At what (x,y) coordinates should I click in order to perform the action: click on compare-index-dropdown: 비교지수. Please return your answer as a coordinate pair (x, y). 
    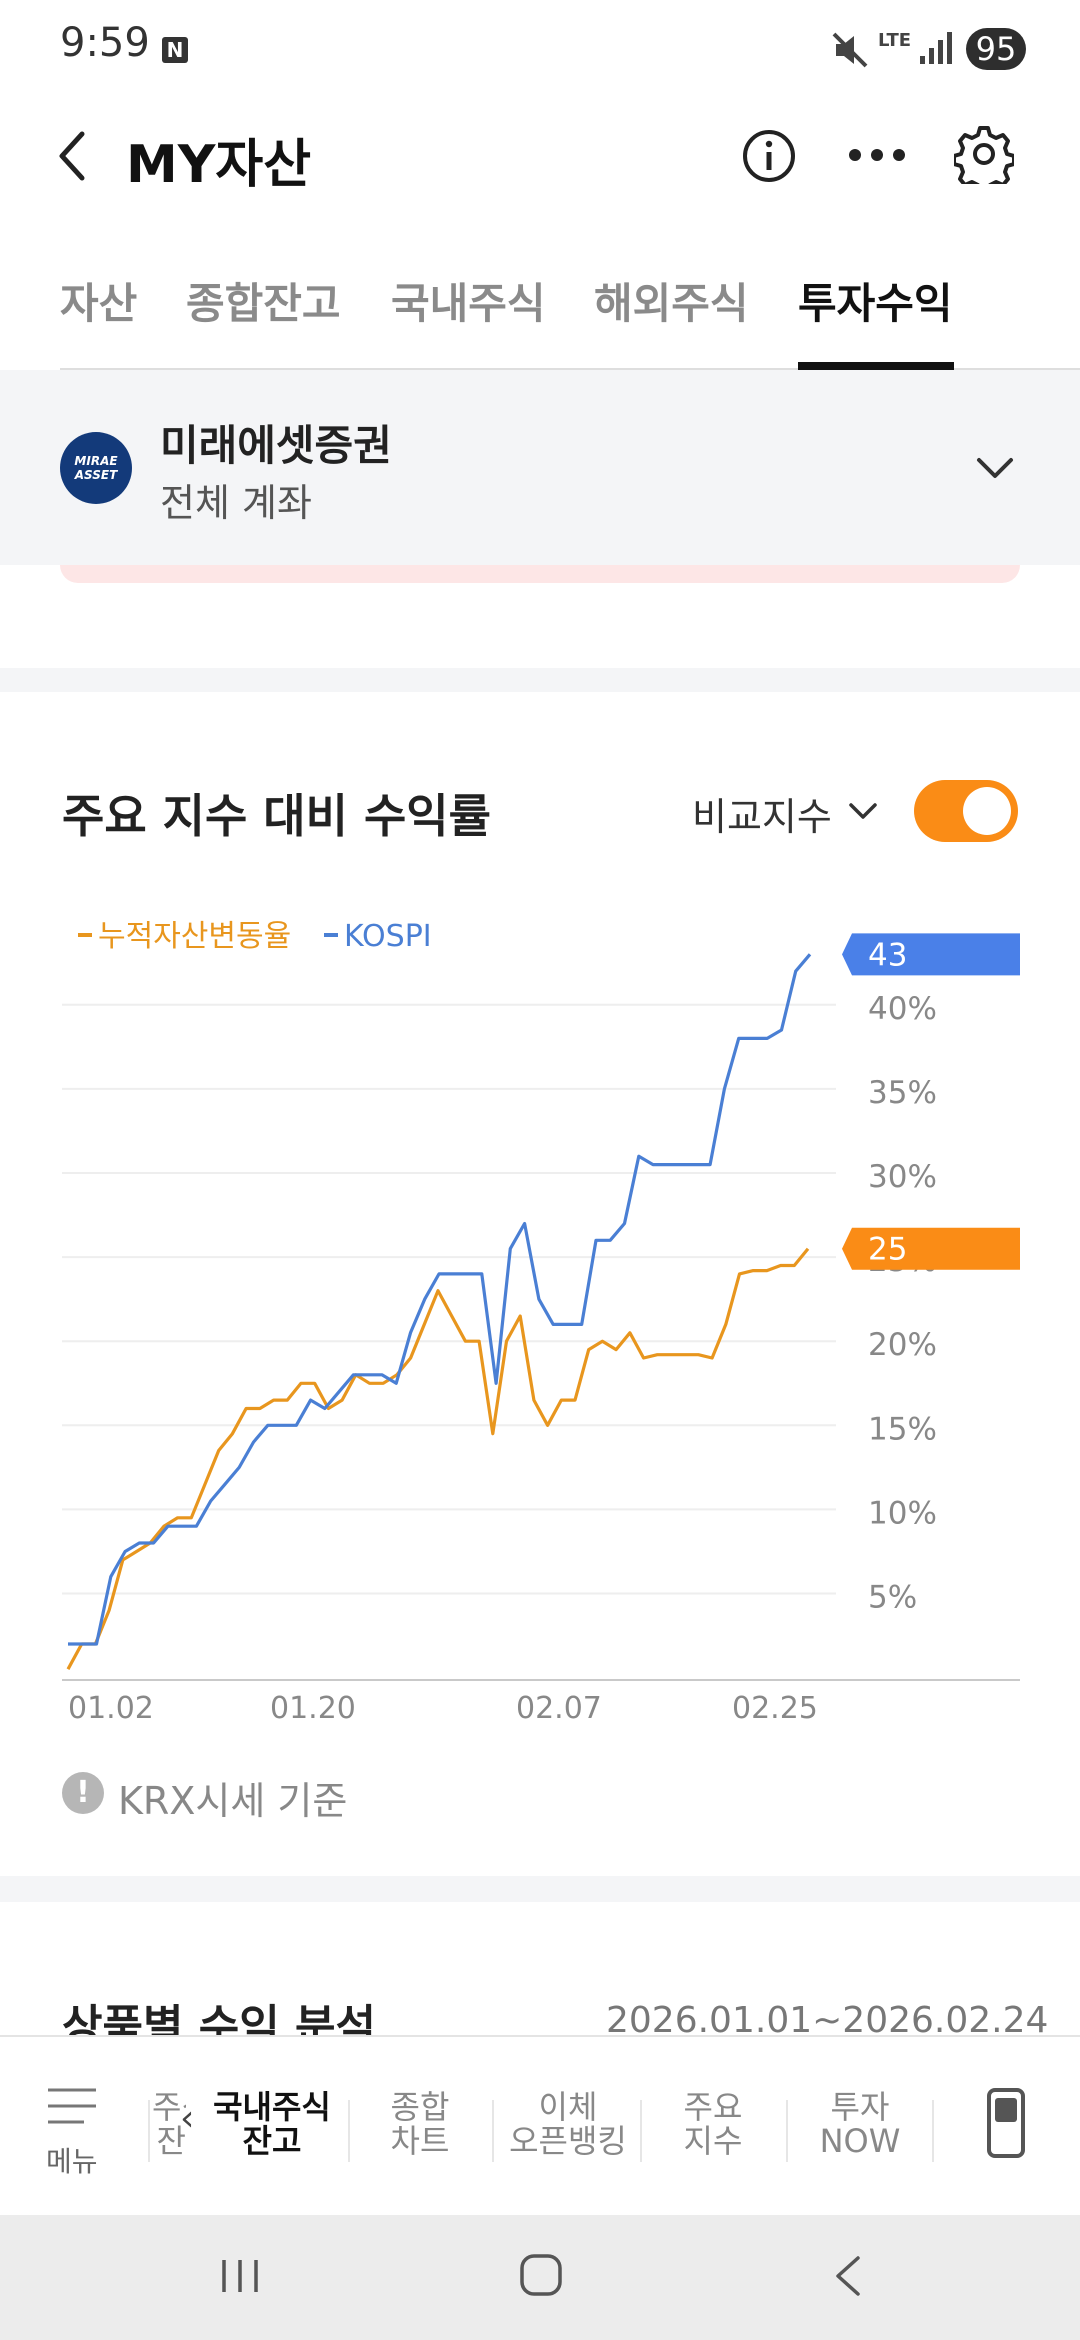
    Looking at the image, I should click on (762, 817).